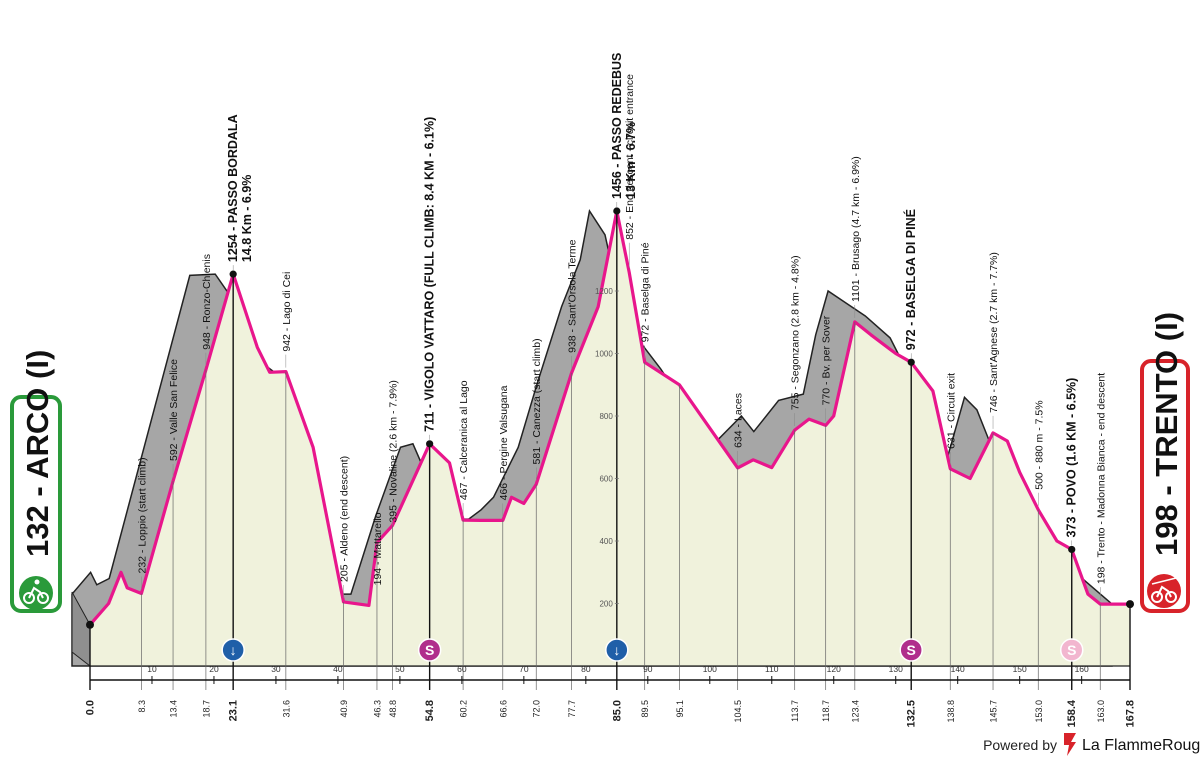 The width and height of the screenshot is (1200, 762). I want to click on km-waypoint-label: 13.4, so click(174, 709).